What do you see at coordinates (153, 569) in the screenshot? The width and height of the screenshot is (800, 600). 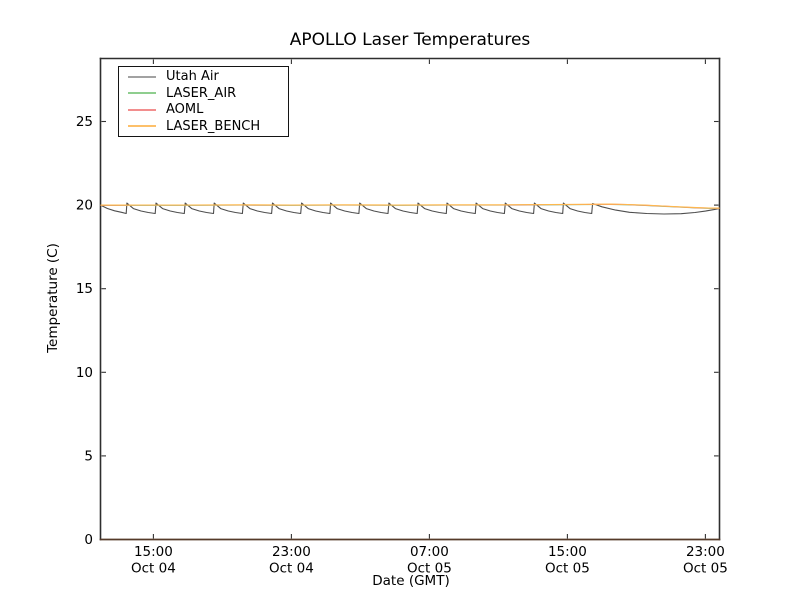 I see `x-tick-label-0-date: Oct 04` at bounding box center [153, 569].